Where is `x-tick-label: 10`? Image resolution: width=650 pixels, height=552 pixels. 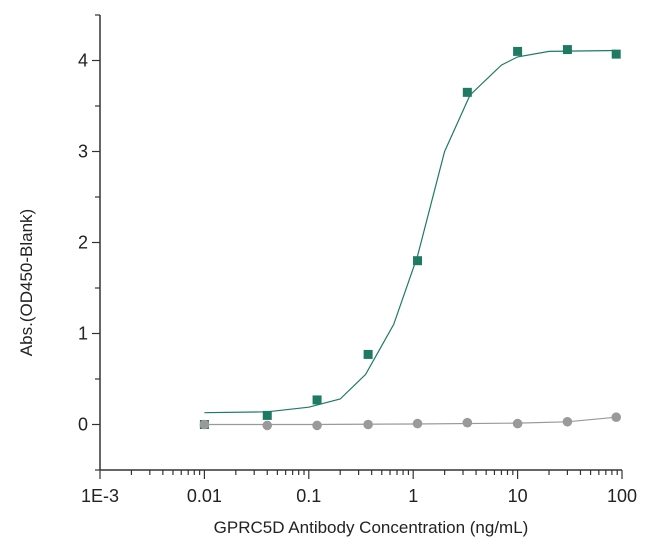
x-tick-label: 10 is located at coordinates (518, 496).